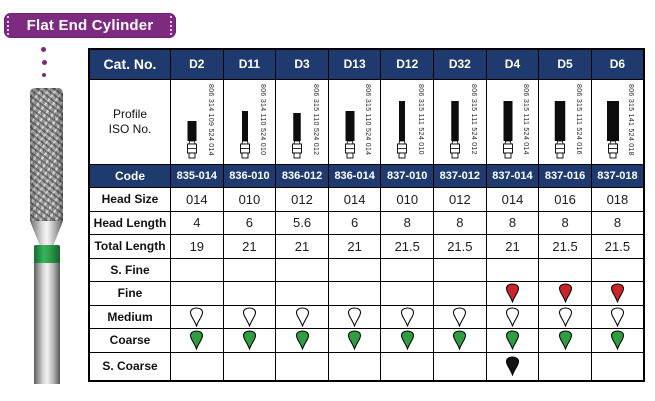 Image resolution: width=655 pixels, height=401 pixels. I want to click on fine-cell-D6, so click(617, 293).